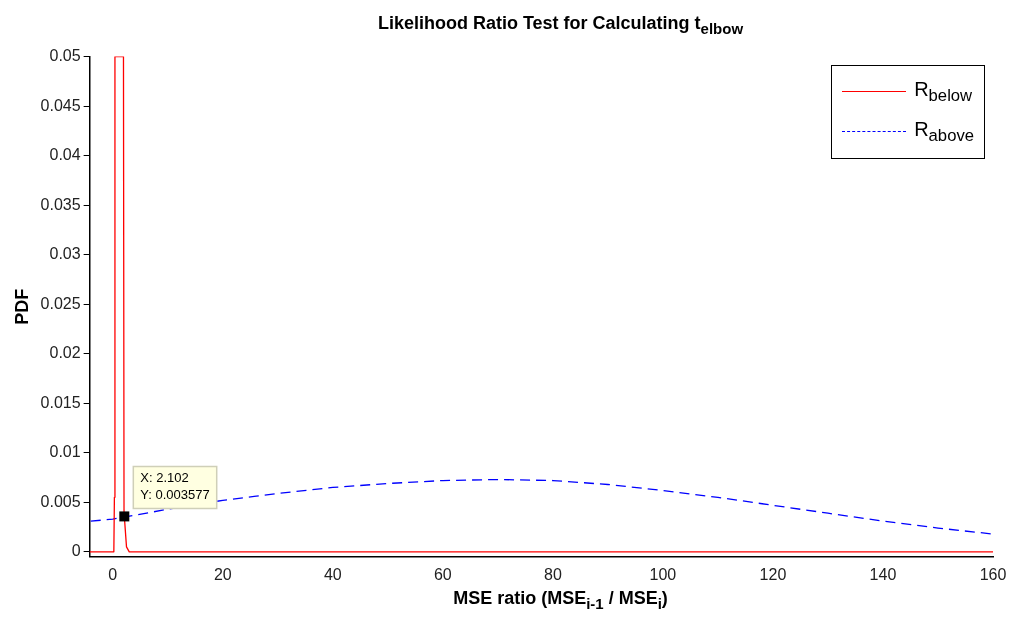 The image size is (1025, 638). What do you see at coordinates (175, 486) in the screenshot?
I see `annotation: X: 2.102 Y: 0.003577` at bounding box center [175, 486].